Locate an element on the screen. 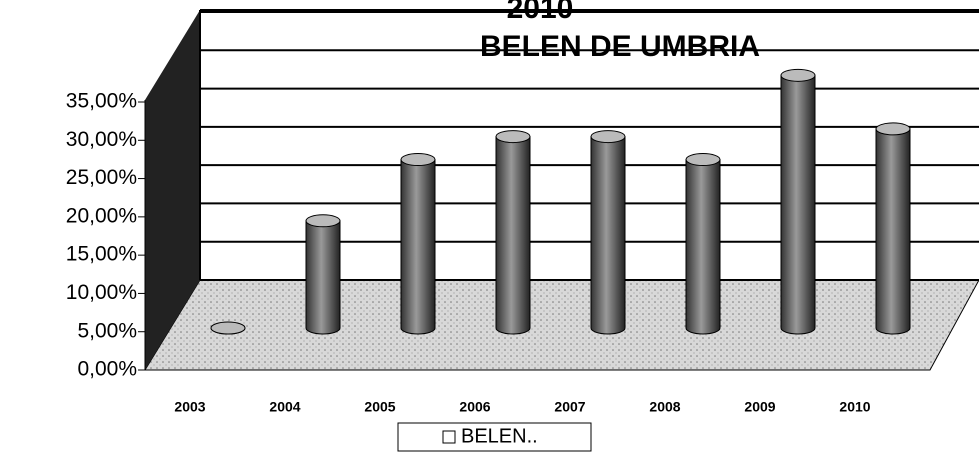 Image resolution: width=979 pixels, height=453 pixels. y-tick-label: 0,00% is located at coordinates (107, 369).